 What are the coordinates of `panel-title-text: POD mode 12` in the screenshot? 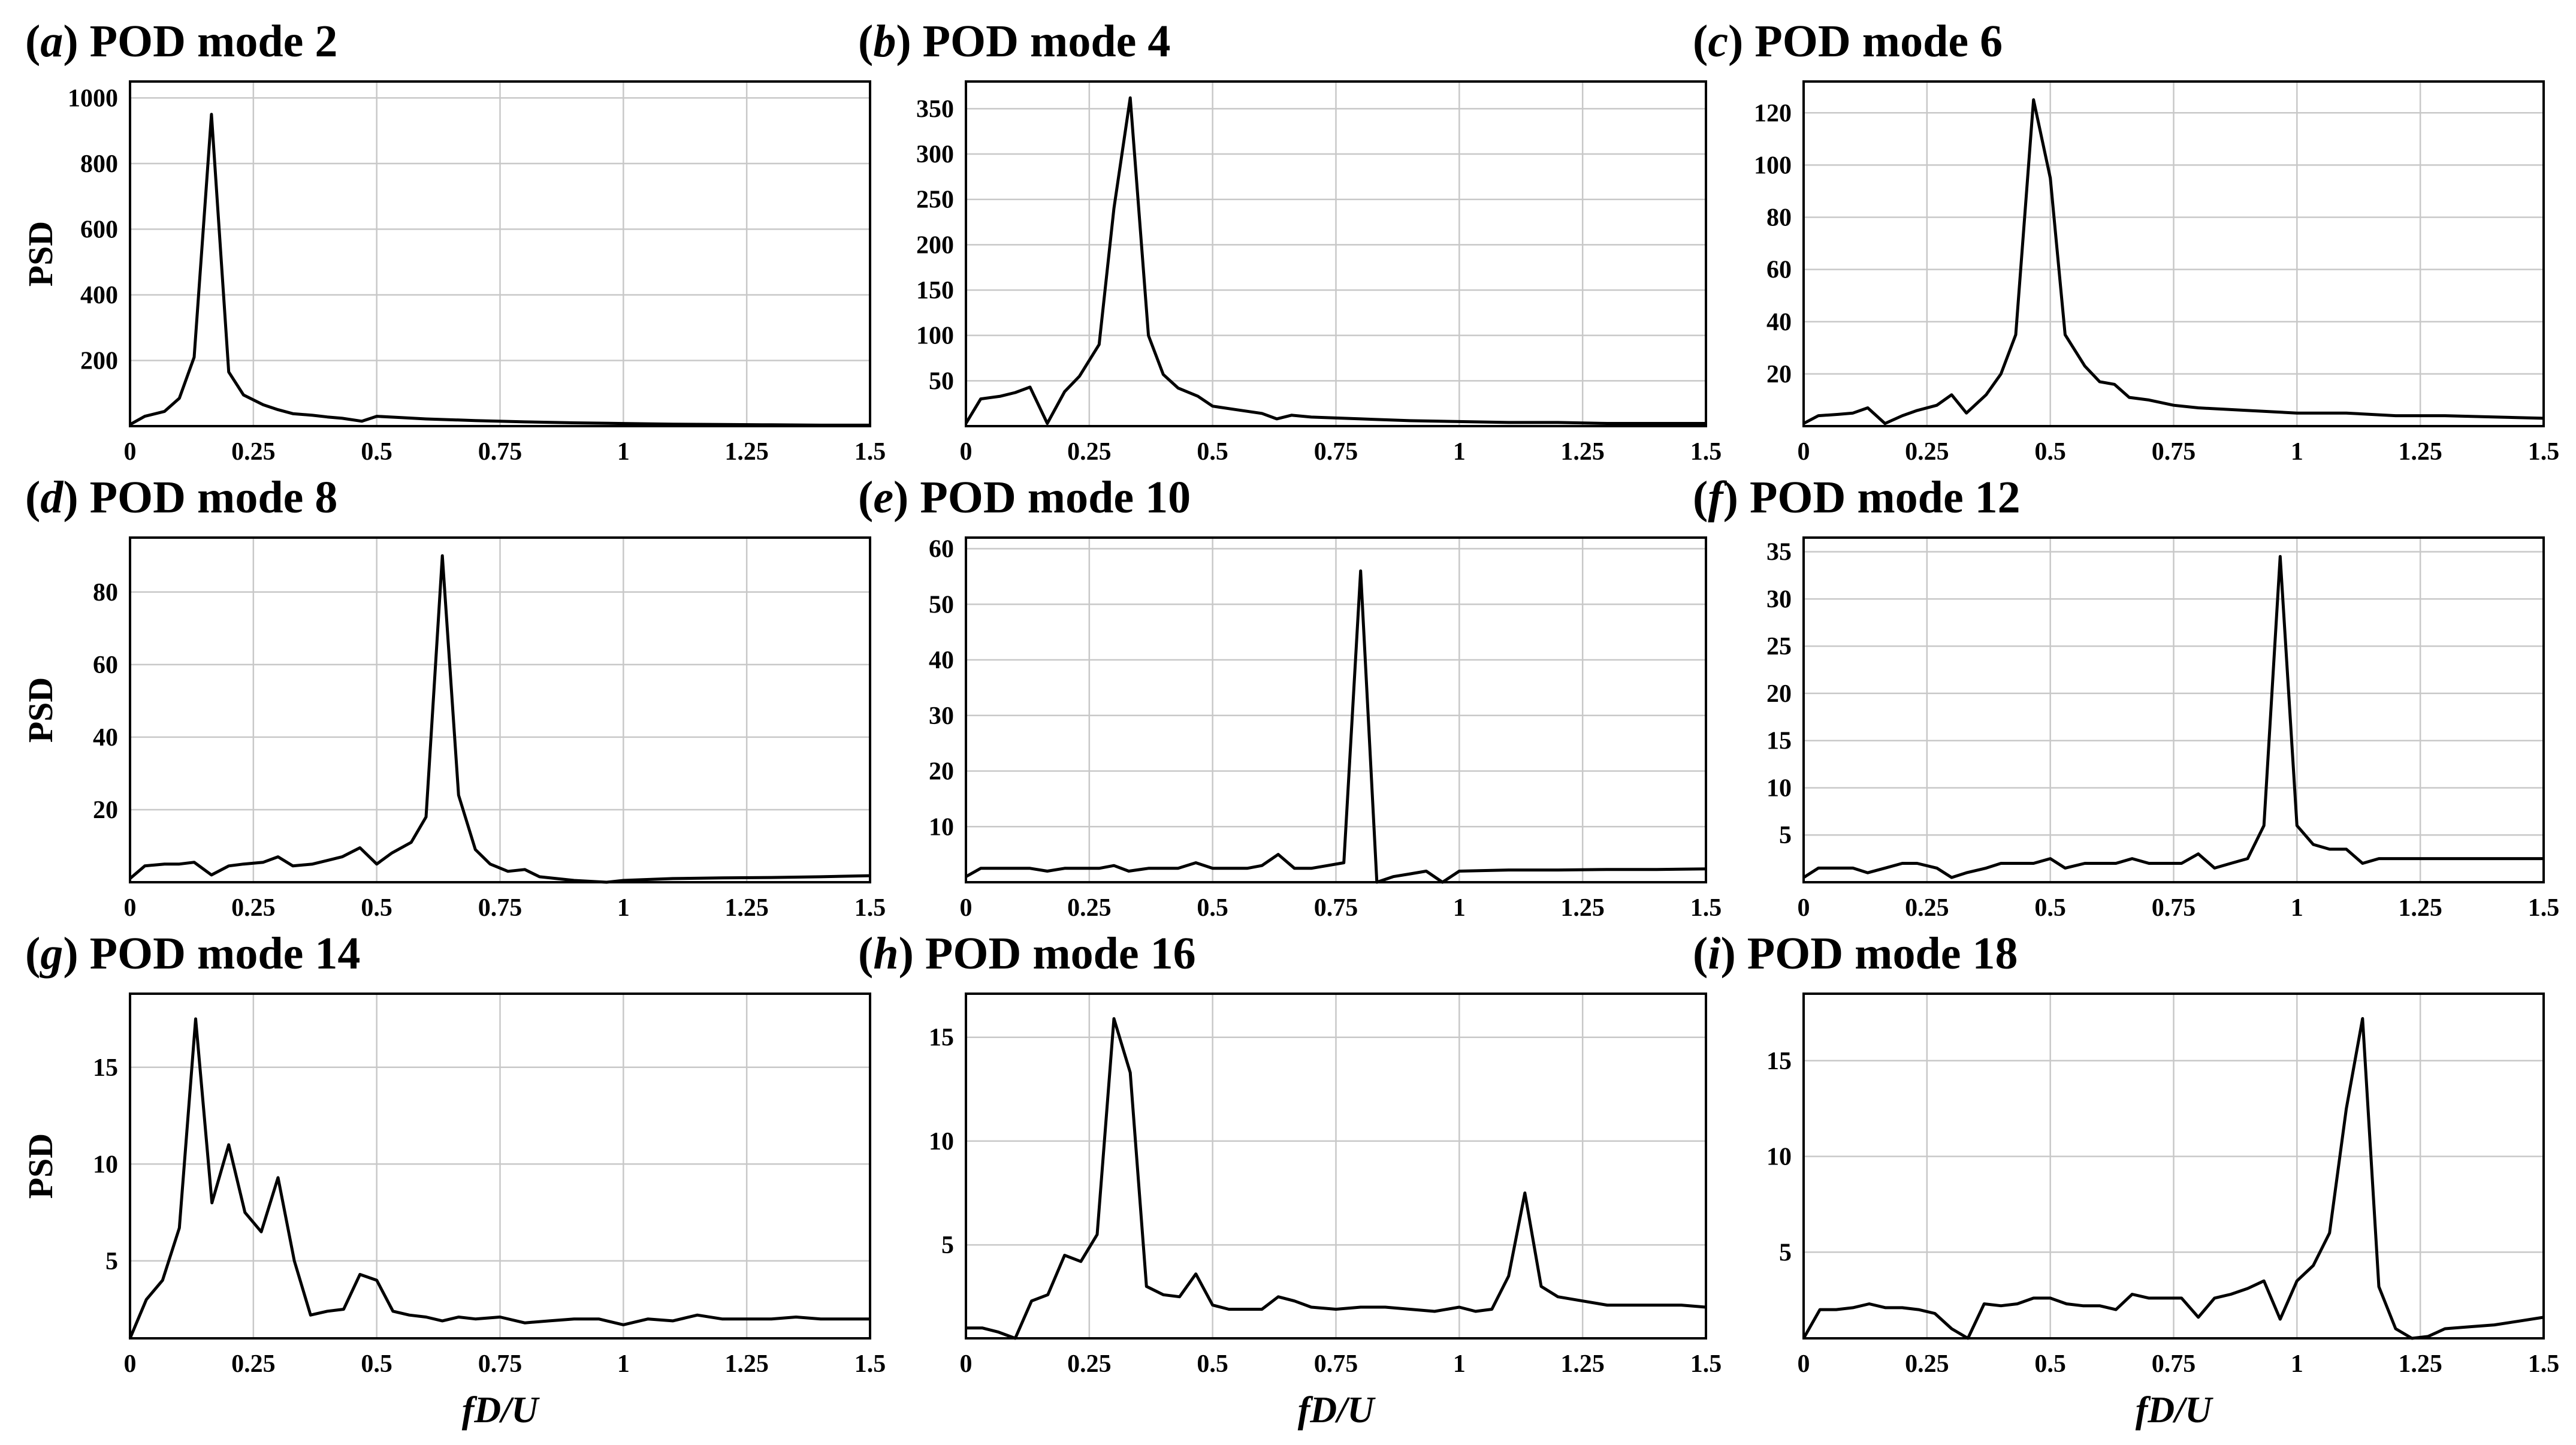 It's located at (1886, 498).